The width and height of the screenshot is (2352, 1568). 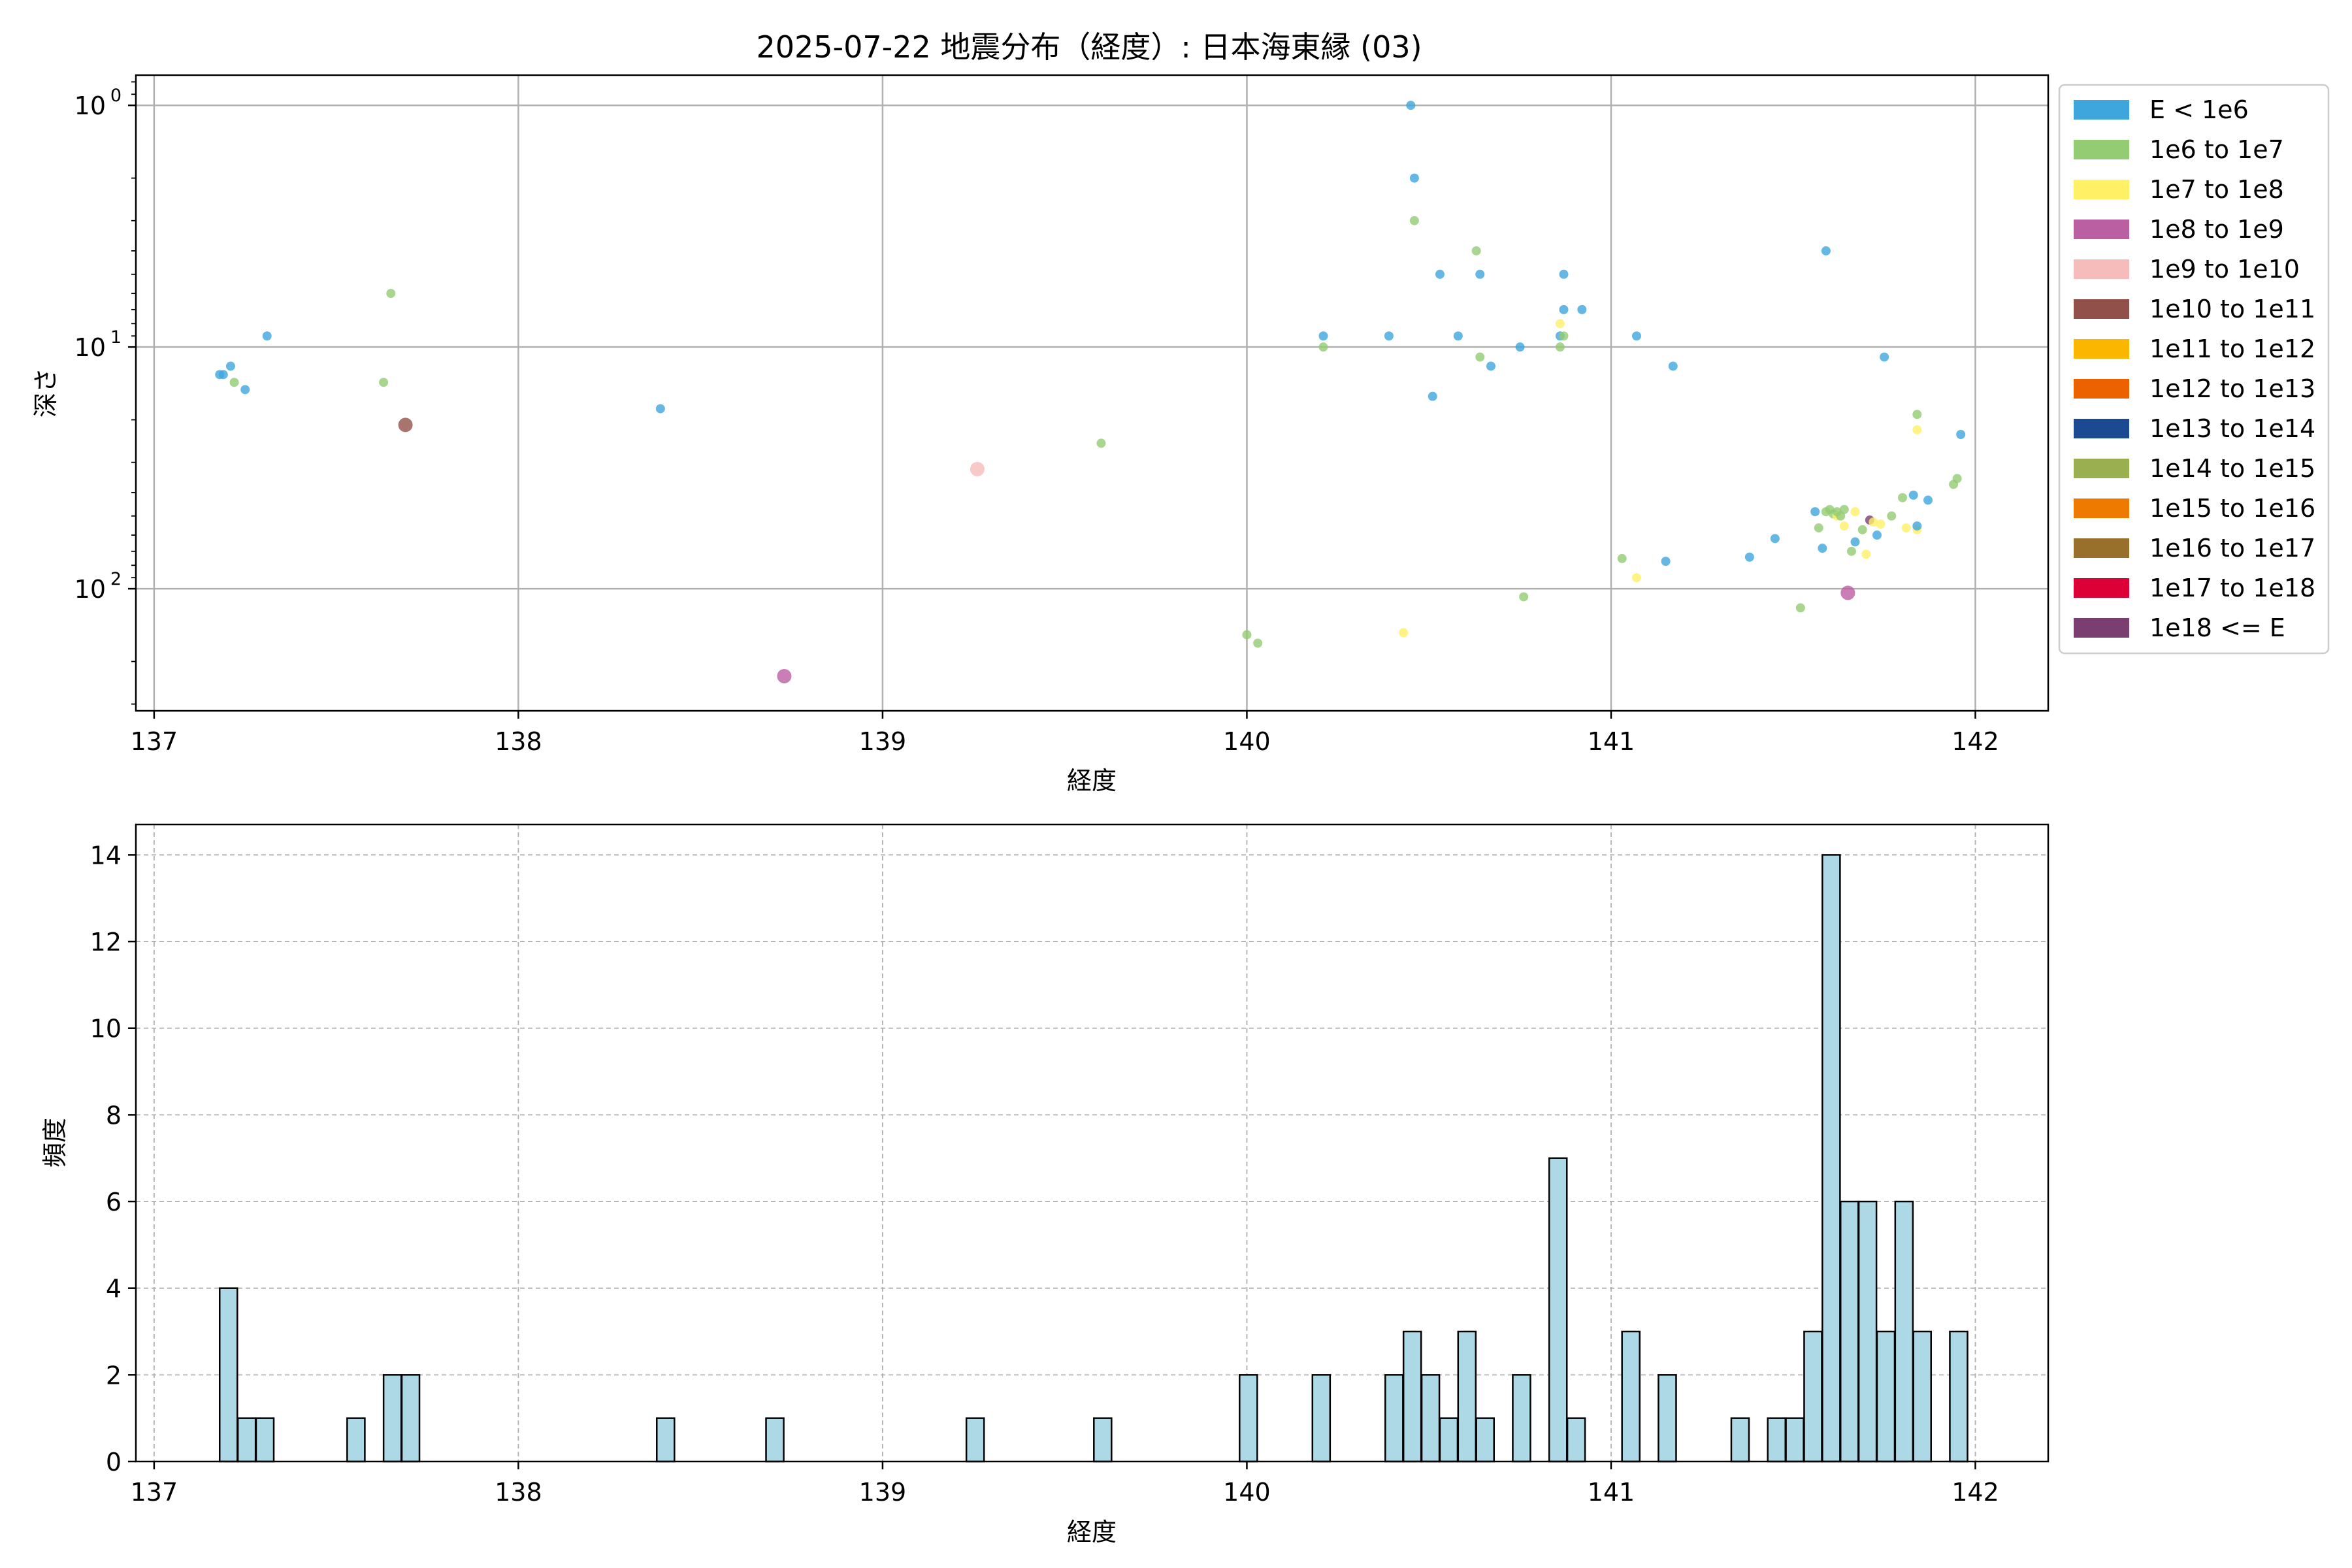 What do you see at coordinates (114, 1375) in the screenshot?
I see `histogram-y-tick-label: 2` at bounding box center [114, 1375].